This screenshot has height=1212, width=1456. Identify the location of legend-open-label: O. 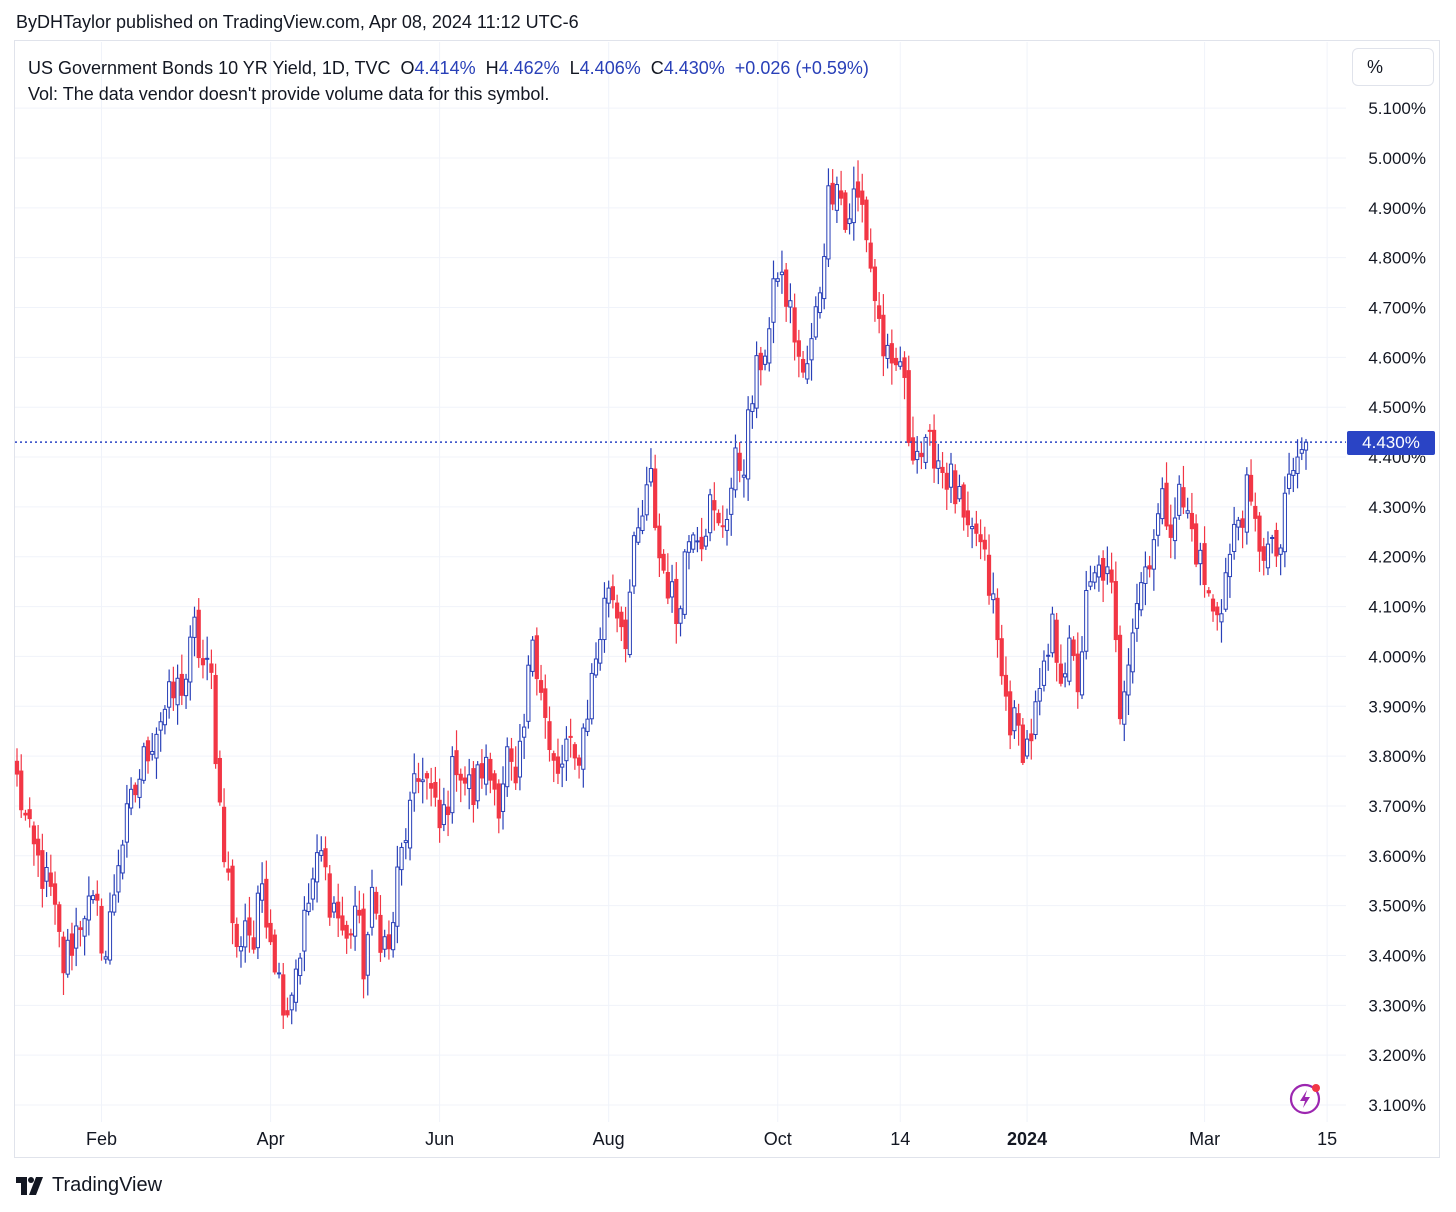
(407, 68).